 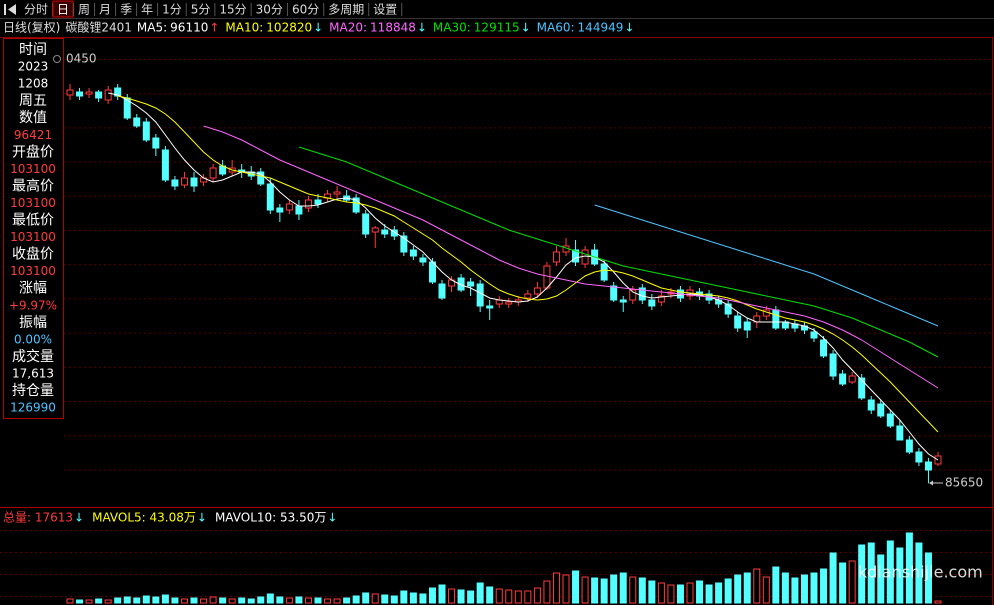 I want to click on toolbar-tab: 周, so click(x=84, y=10).